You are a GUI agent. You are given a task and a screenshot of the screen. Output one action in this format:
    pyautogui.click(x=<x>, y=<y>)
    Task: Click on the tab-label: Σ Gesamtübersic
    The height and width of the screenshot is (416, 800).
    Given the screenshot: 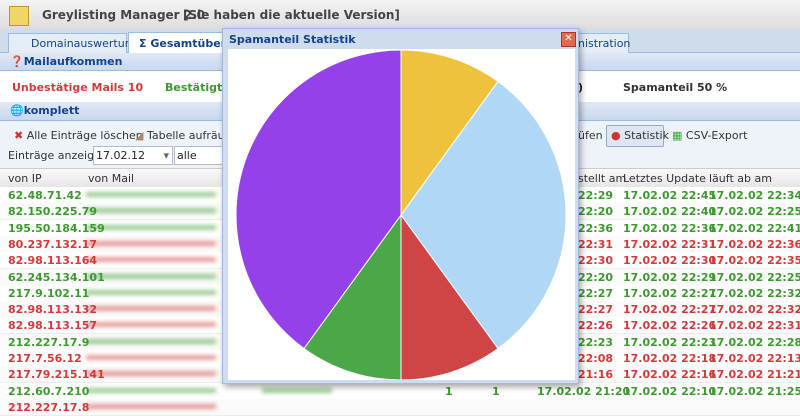 What is the action you would take?
    pyautogui.click(x=191, y=43)
    